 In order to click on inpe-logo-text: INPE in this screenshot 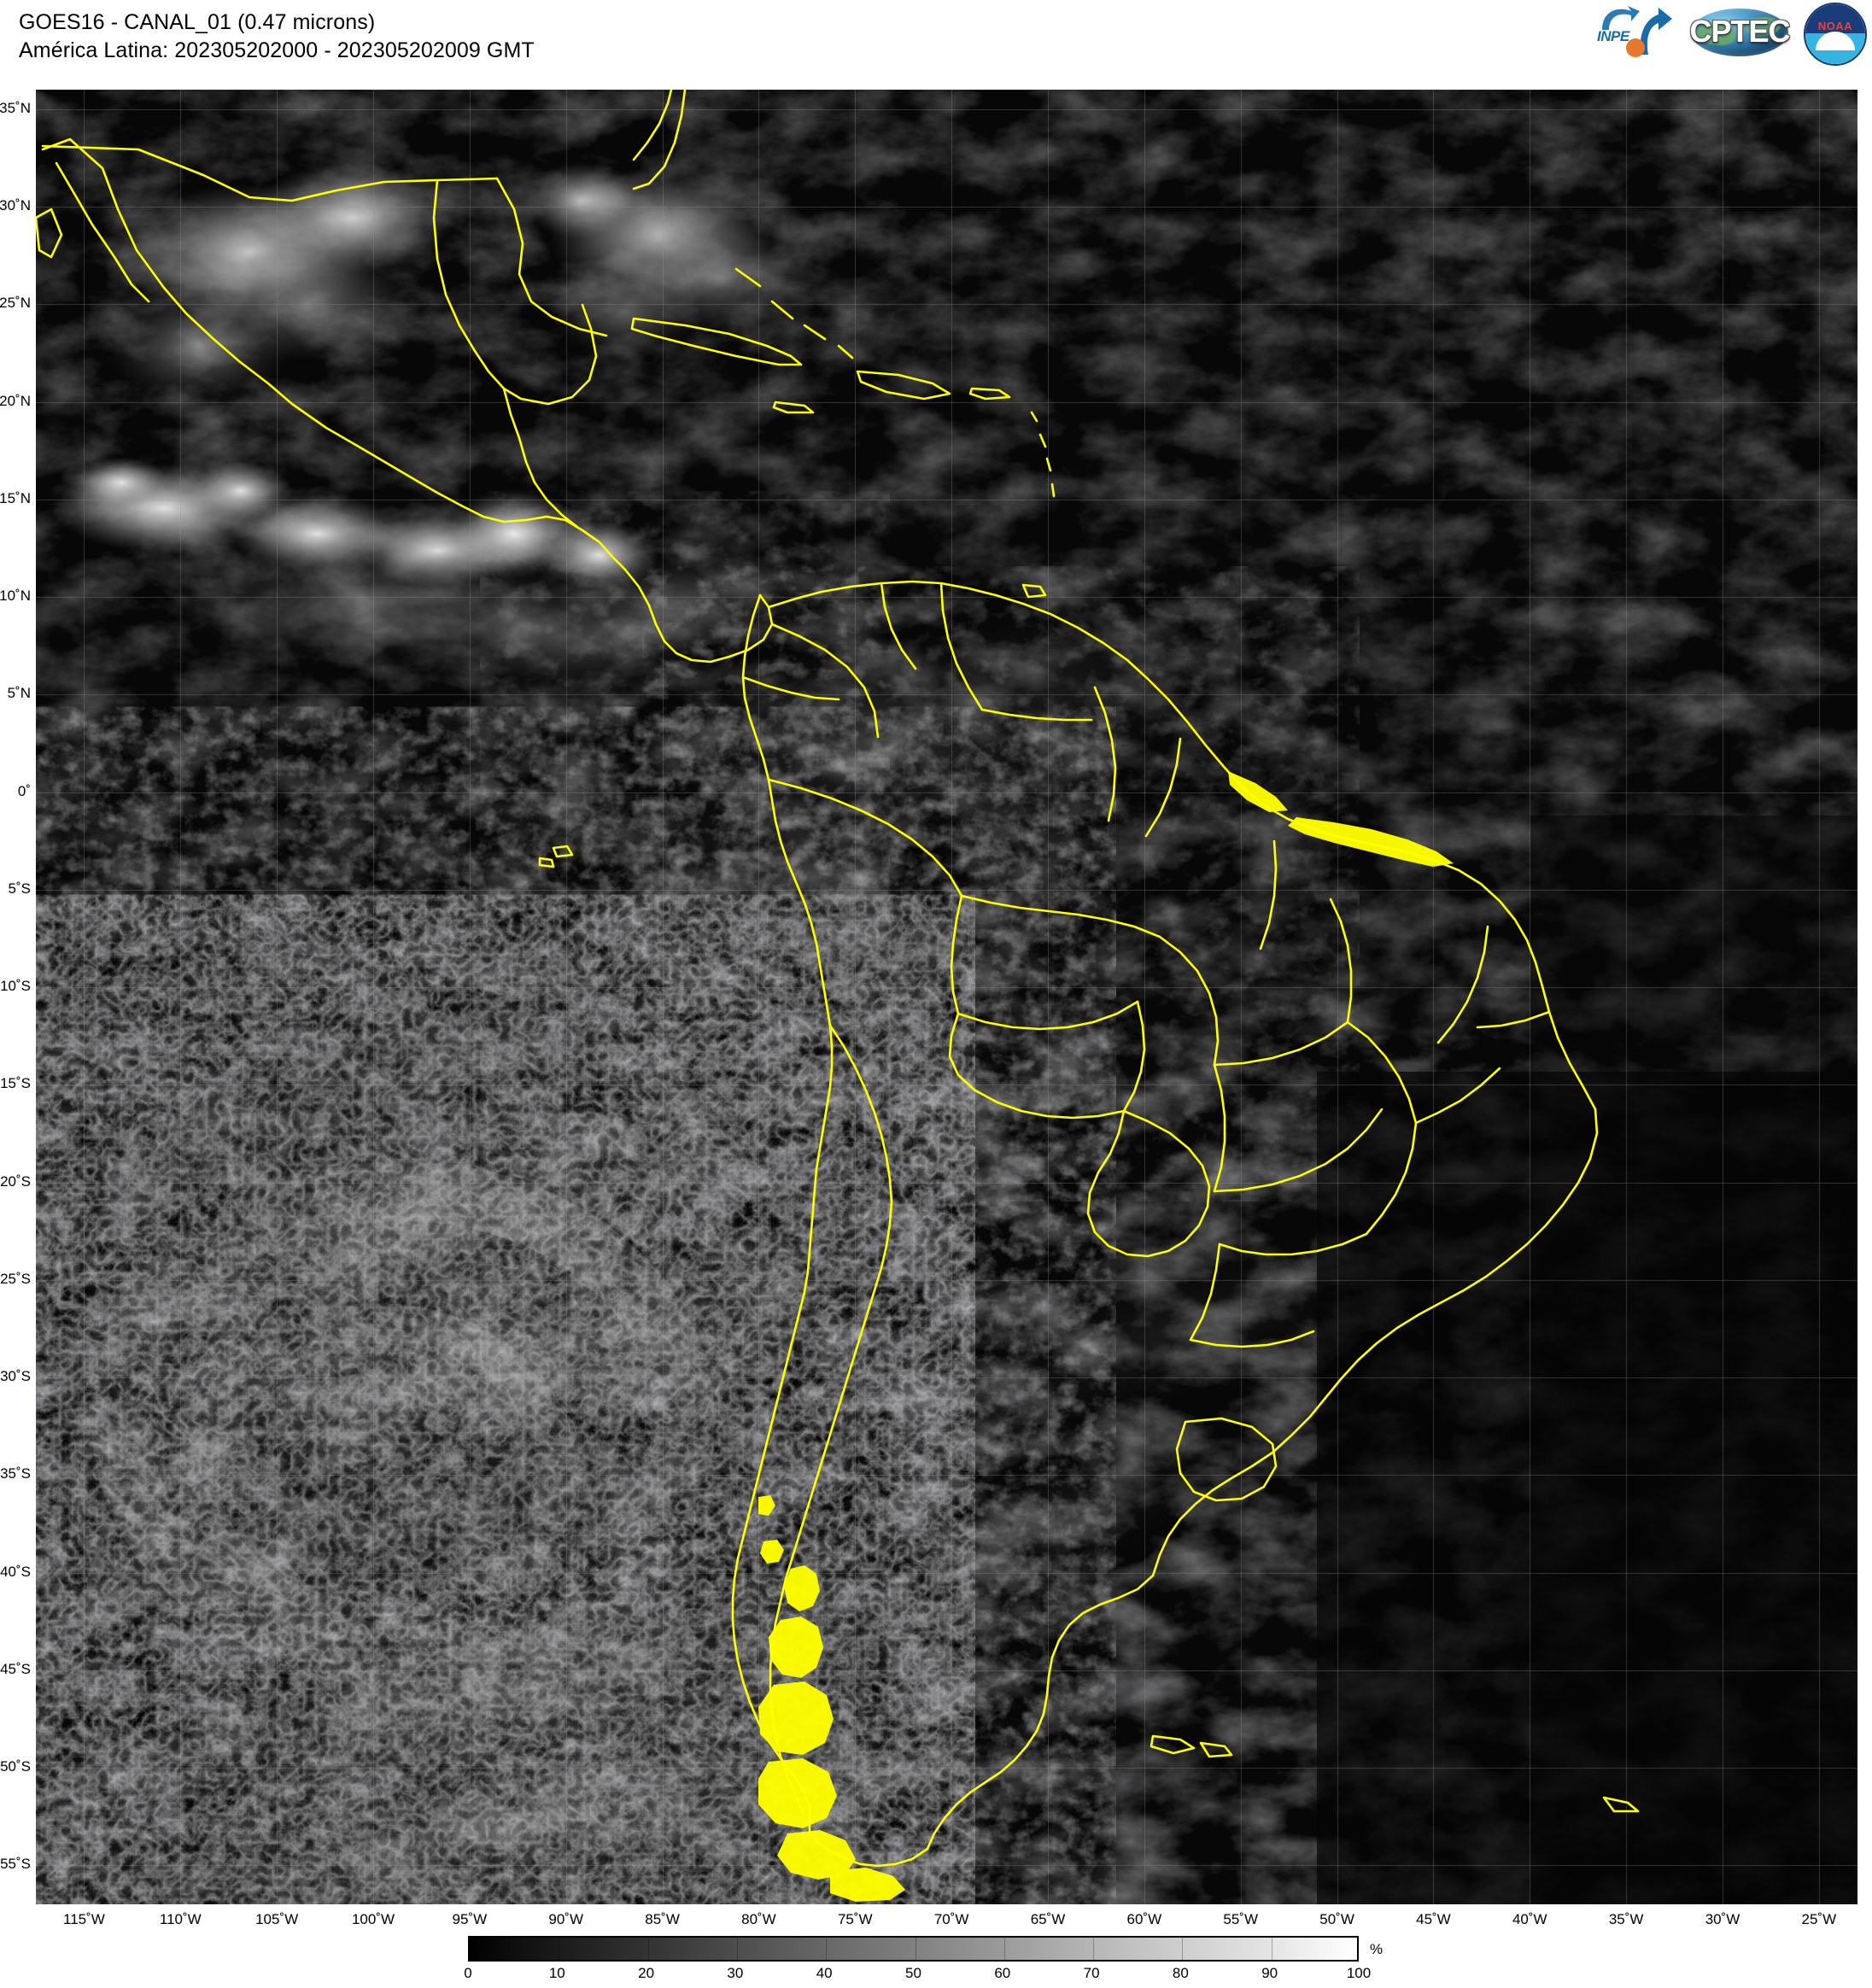, I will do `click(1613, 36)`.